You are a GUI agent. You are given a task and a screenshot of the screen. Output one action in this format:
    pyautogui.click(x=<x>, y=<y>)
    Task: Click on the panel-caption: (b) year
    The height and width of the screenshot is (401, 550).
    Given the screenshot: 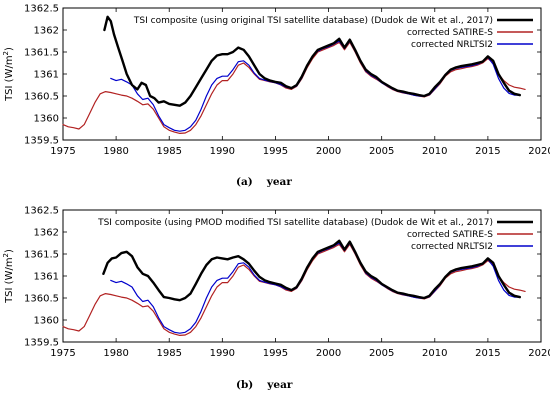 What is the action you would take?
    pyautogui.click(x=264, y=385)
    